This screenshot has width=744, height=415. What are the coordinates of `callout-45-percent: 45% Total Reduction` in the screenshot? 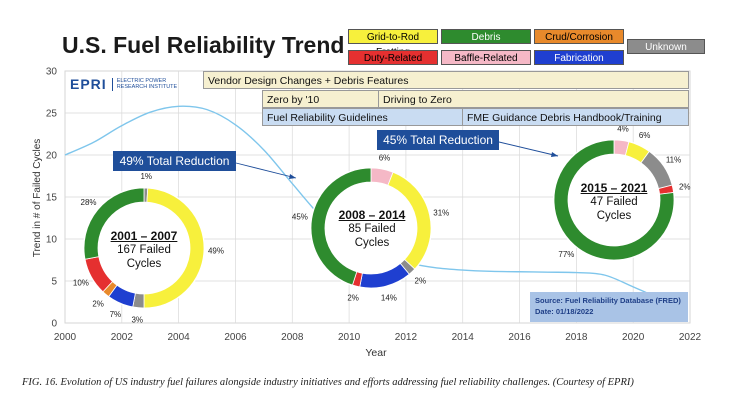 It's located at (438, 140).